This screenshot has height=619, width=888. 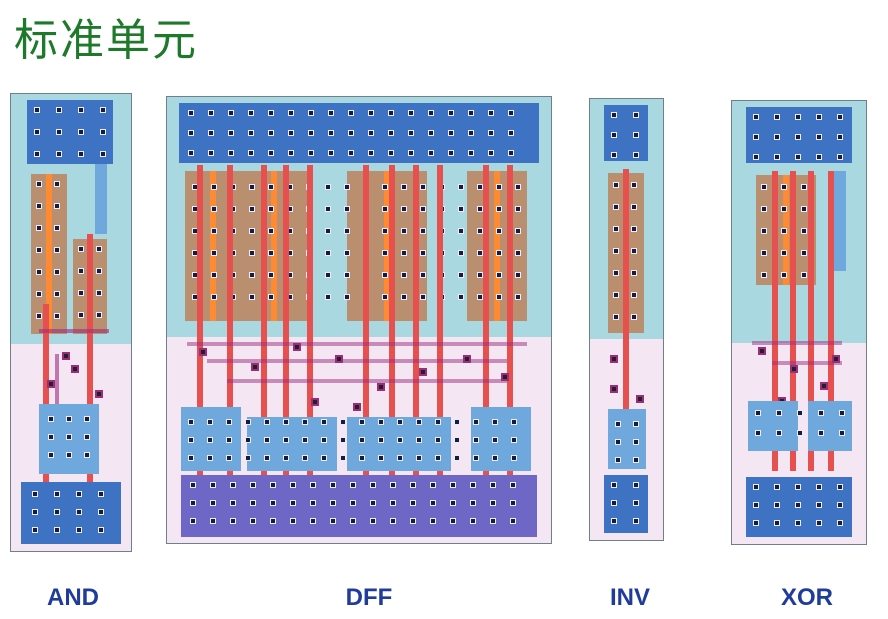 What do you see at coordinates (369, 597) in the screenshot?
I see `dff-label: DFF` at bounding box center [369, 597].